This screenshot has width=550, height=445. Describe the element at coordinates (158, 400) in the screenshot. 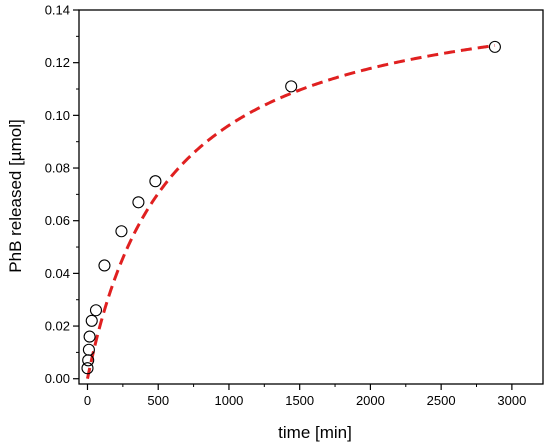

I see `x-tick-label: 500` at that location.